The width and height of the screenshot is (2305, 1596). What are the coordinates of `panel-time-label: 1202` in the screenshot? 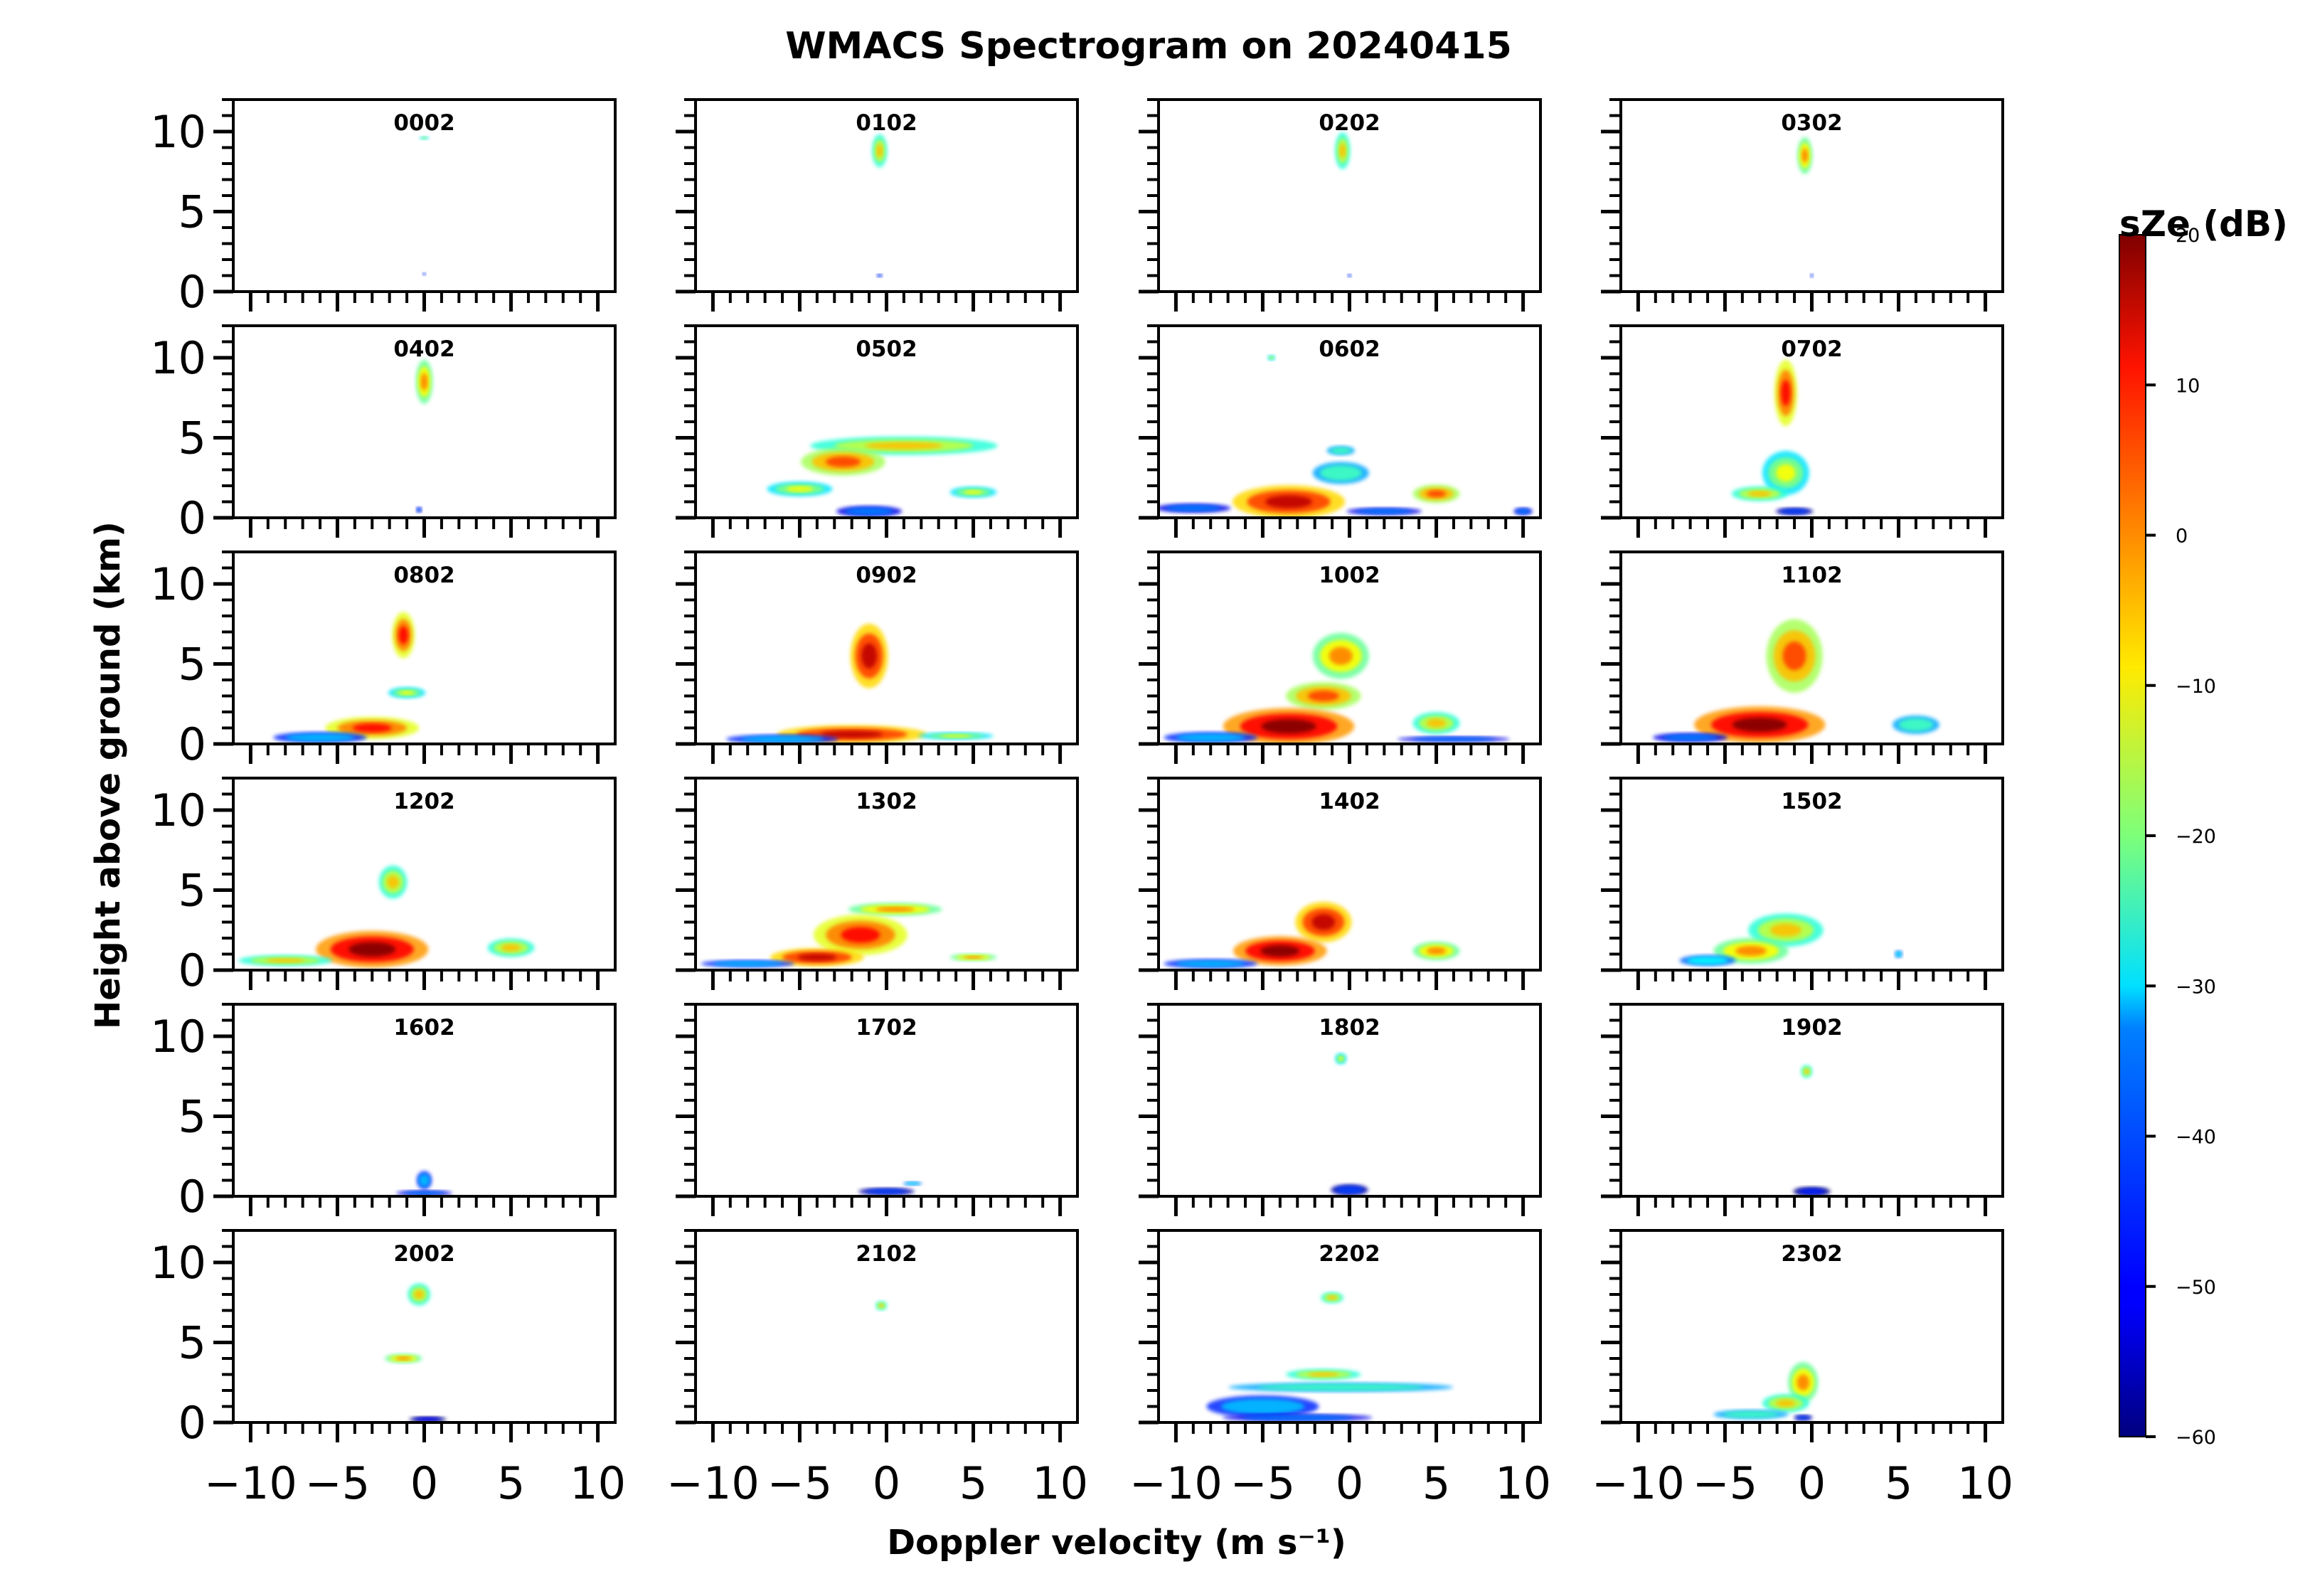 It's located at (424, 801).